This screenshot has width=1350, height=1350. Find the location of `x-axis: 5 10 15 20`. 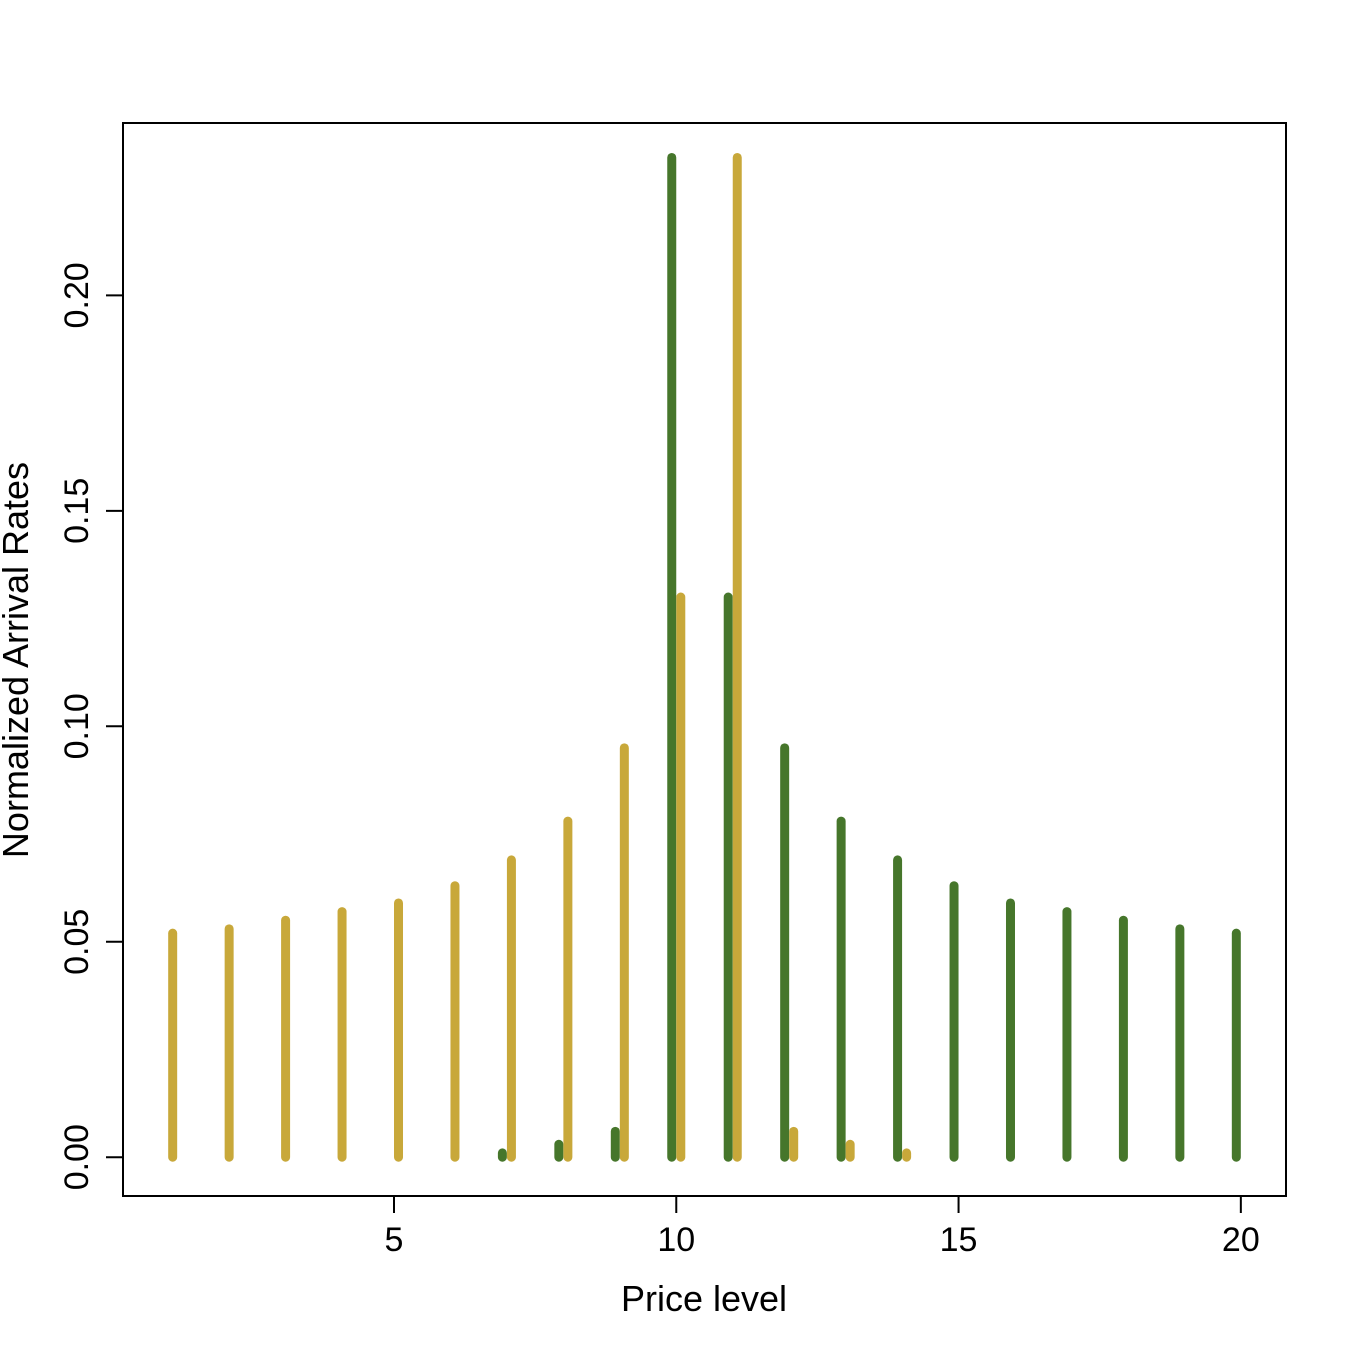

x-axis: 5 10 15 20 is located at coordinates (822, 1227).